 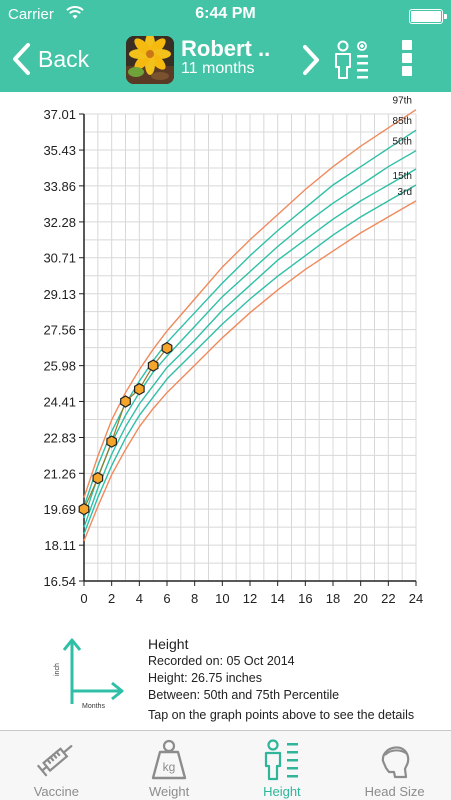 What do you see at coordinates (59, 222) in the screenshot?
I see `y-tick-label: 32.28` at bounding box center [59, 222].